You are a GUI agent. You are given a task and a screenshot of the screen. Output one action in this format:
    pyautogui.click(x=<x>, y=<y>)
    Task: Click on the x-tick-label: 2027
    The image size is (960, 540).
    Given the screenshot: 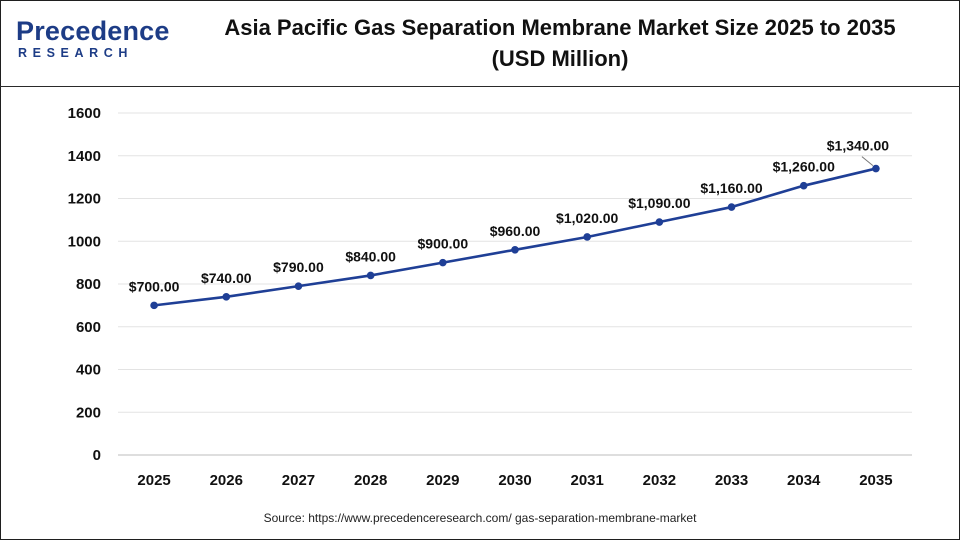 What is the action you would take?
    pyautogui.click(x=298, y=480)
    